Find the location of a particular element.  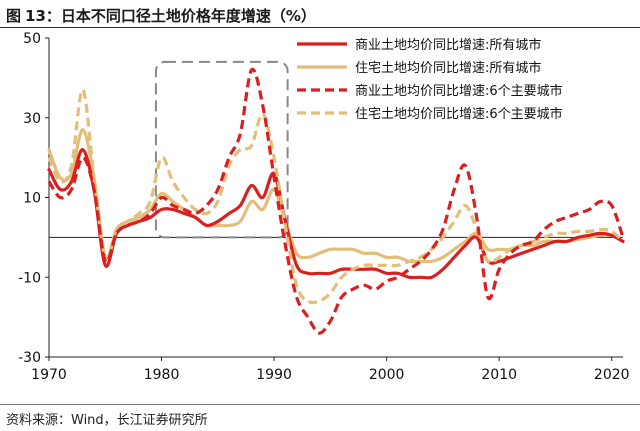

y-tick-label: -10 is located at coordinates (29, 278).